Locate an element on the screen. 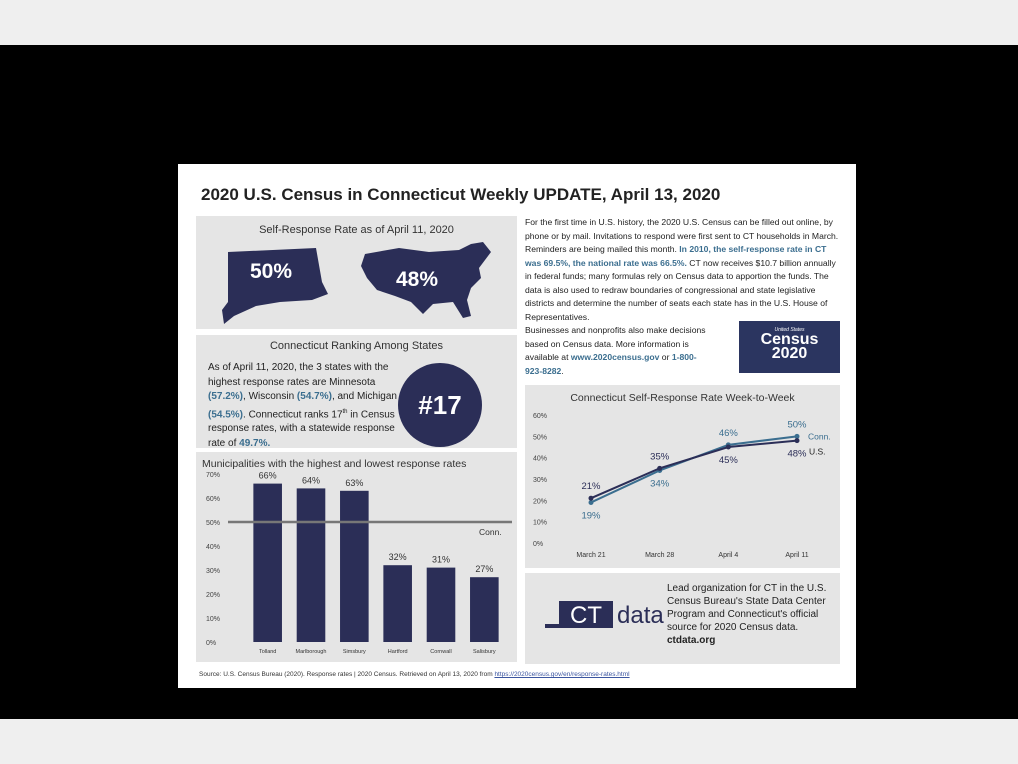 The image size is (1018, 764). us-data-label: 48% is located at coordinates (797, 454).